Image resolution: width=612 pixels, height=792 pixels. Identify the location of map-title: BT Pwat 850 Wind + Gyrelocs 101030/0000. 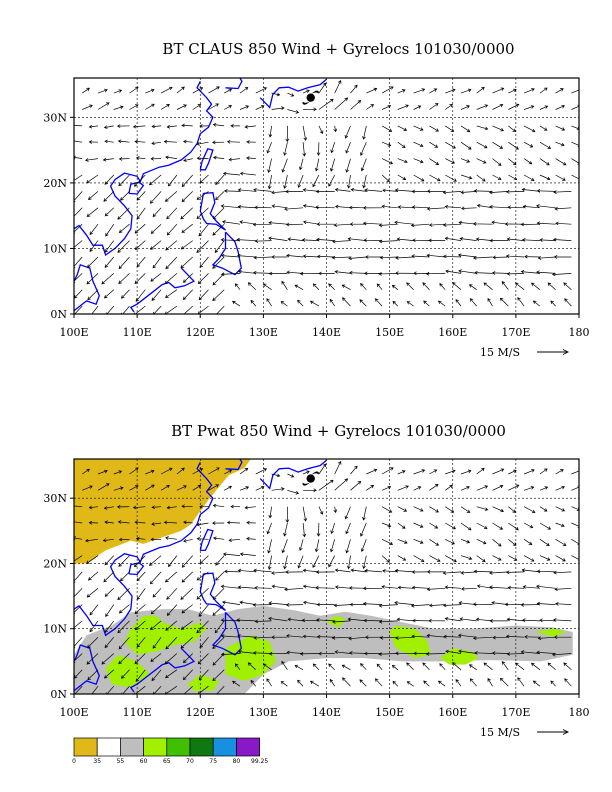
(338, 431).